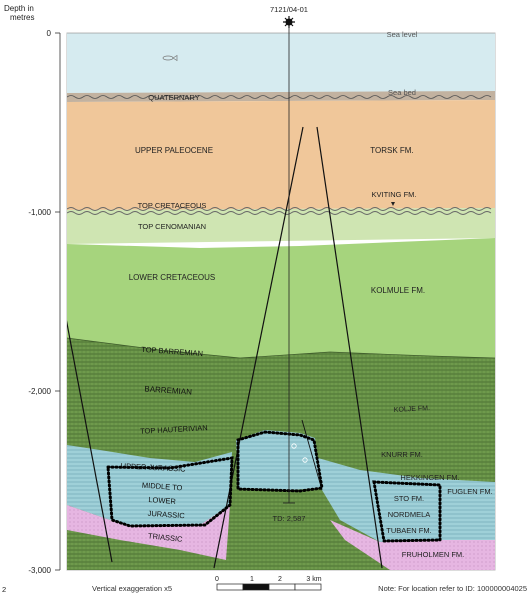 The image size is (530, 599). I want to click on formation-label-knurr: KNURR FM., so click(402, 454).